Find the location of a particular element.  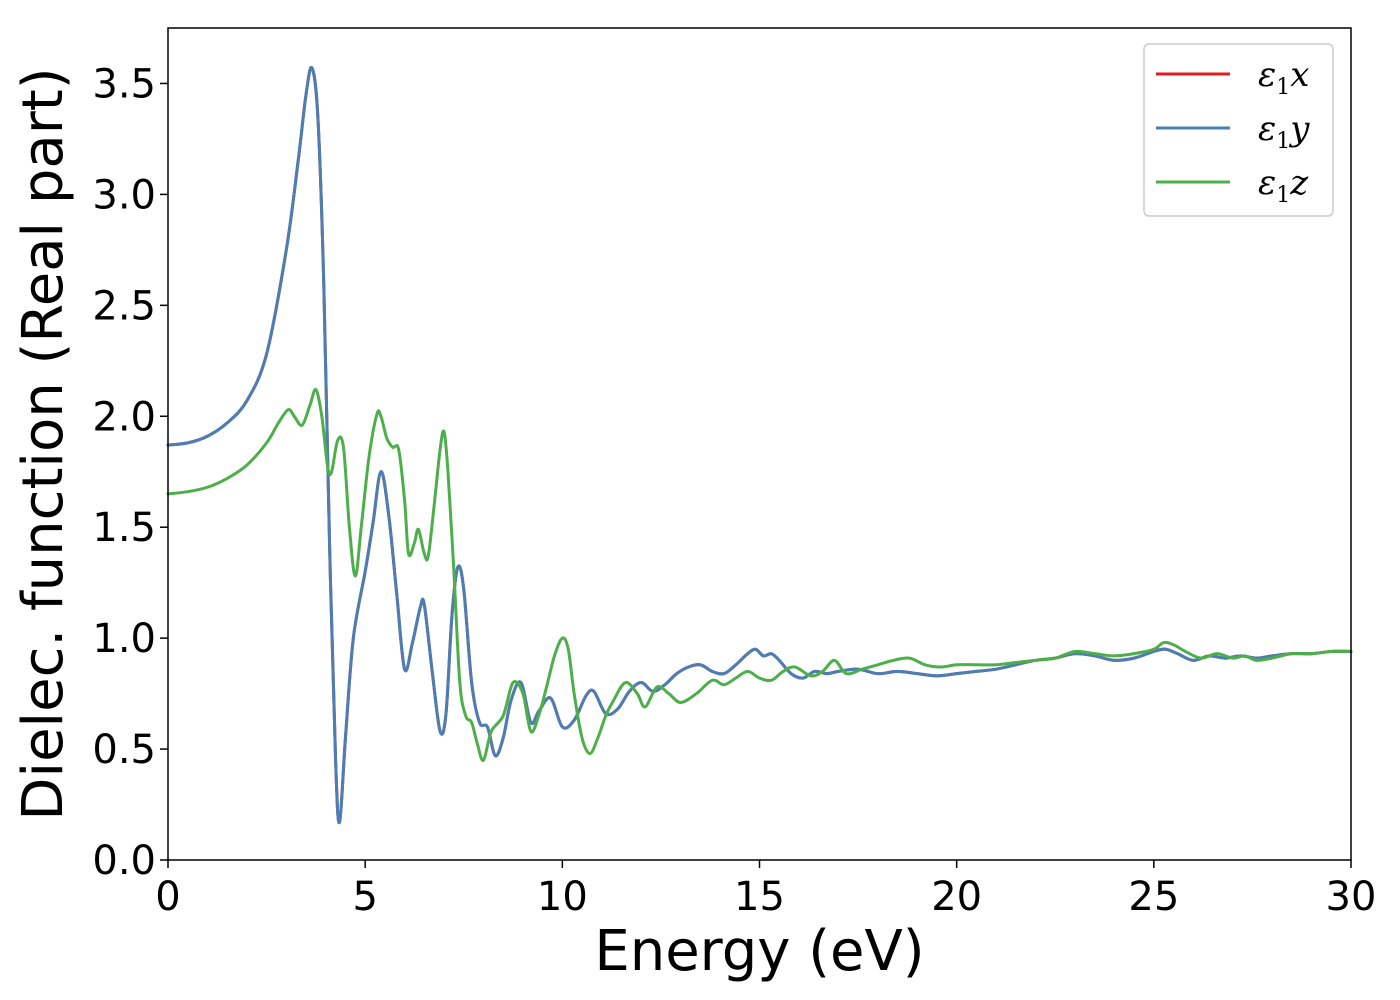

y-axis-title: Dielec. function (Real part) is located at coordinates (43, 443).